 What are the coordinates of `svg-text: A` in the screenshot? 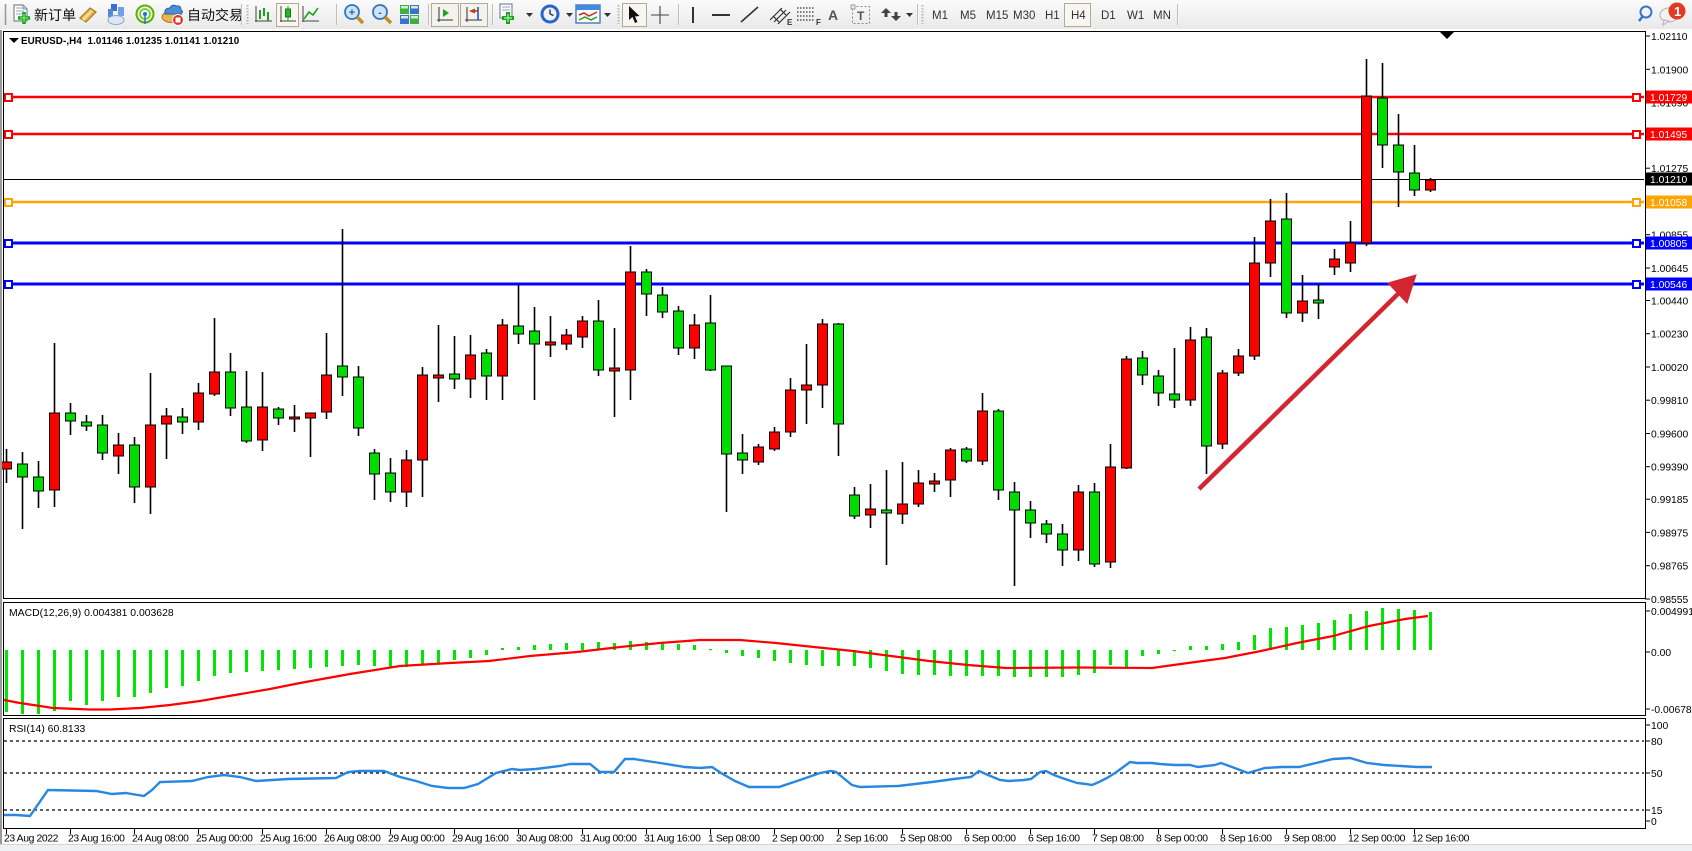 It's located at (833, 15).